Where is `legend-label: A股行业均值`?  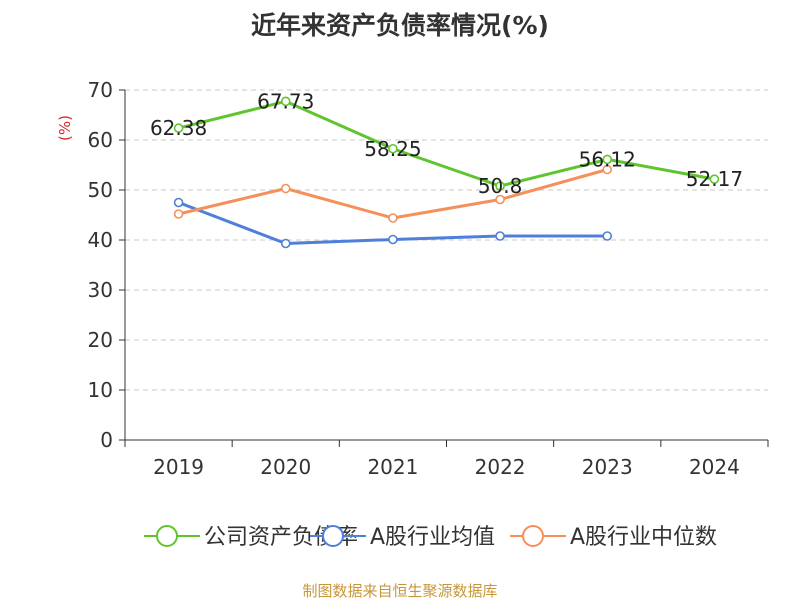
legend-label: A股行业均值 is located at coordinates (432, 537).